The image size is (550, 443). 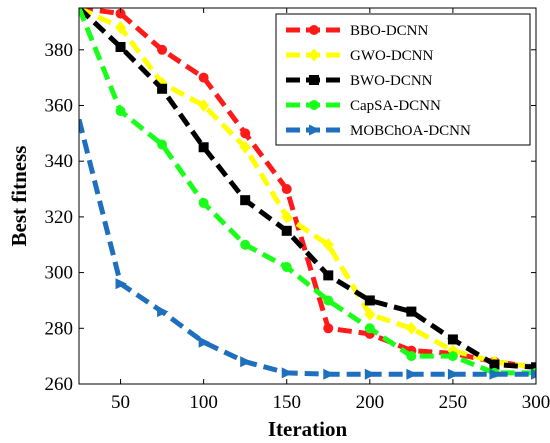 What do you see at coordinates (308, 429) in the screenshot?
I see `x-axis-title: Iteration` at bounding box center [308, 429].